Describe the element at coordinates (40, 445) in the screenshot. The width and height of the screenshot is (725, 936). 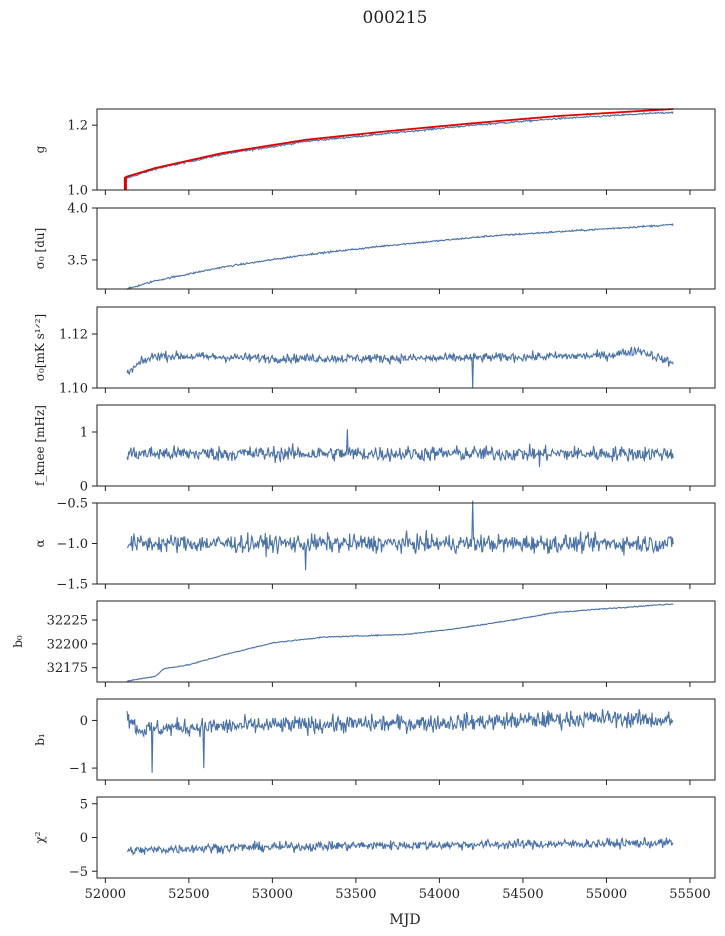
I see `y-axis-label: f_knee [mHz]` at that location.